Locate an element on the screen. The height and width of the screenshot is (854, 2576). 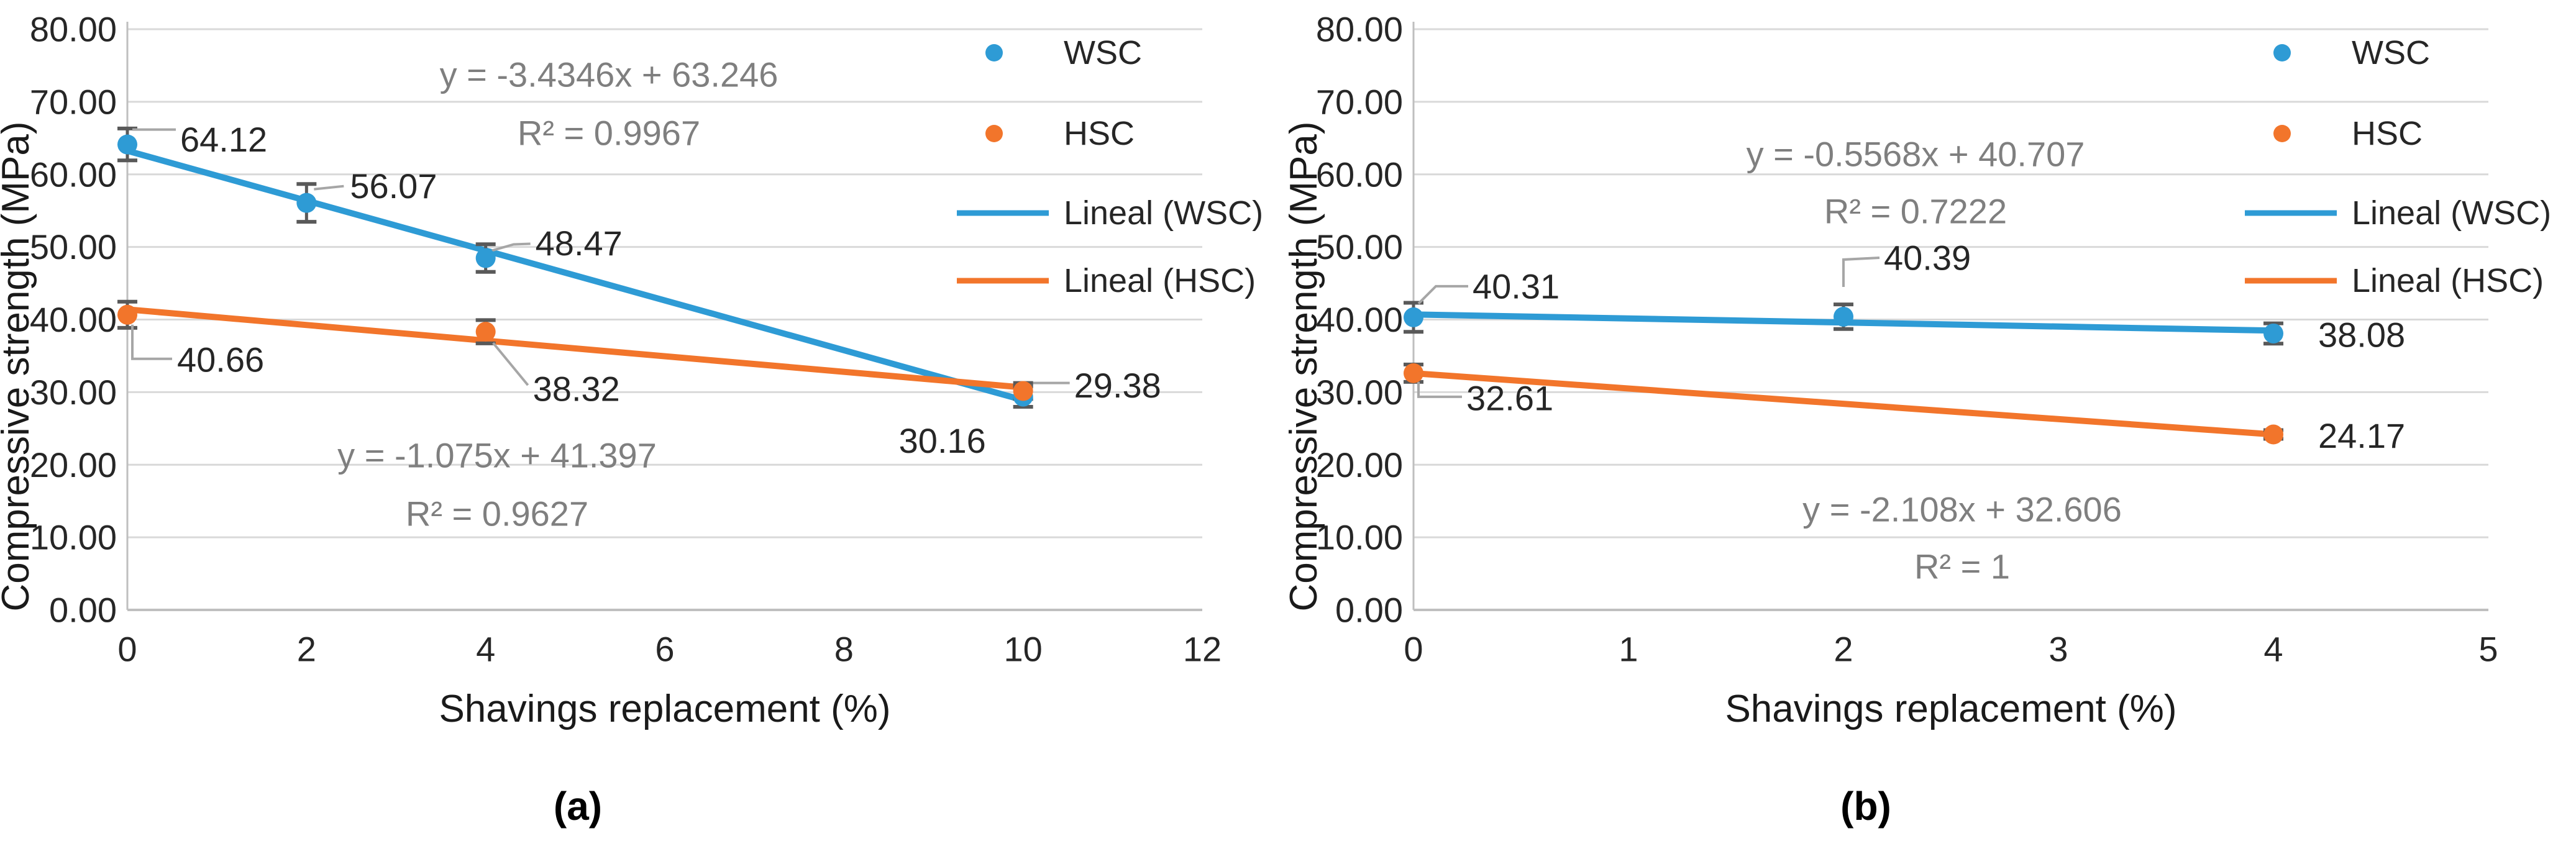
x-tick-label: 8 is located at coordinates (844, 650).